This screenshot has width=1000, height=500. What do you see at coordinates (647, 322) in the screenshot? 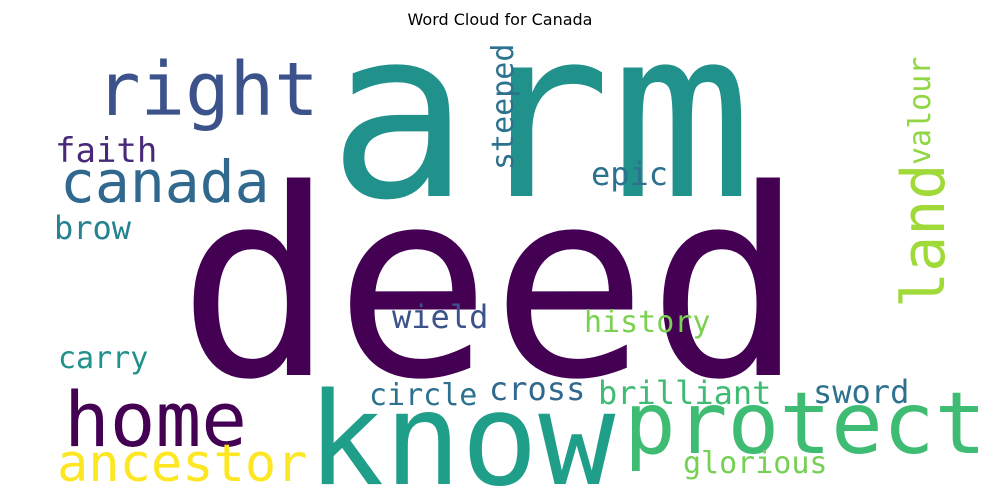
I see `word-history: history` at bounding box center [647, 322].